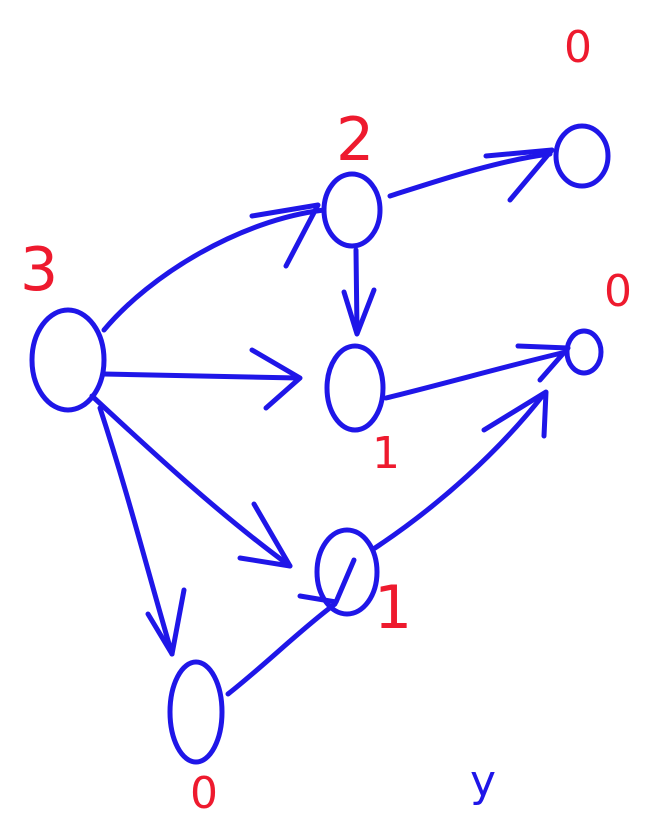 Image resolution: width=666 pixels, height=820 pixels. What do you see at coordinates (476, 375) in the screenshot?
I see `edge-mid1-sinkB` at bounding box center [476, 375].